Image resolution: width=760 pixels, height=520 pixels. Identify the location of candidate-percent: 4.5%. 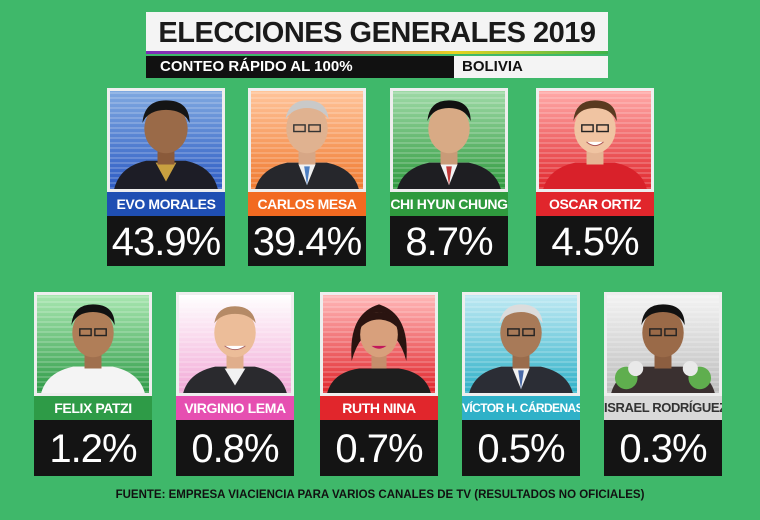
(595, 241).